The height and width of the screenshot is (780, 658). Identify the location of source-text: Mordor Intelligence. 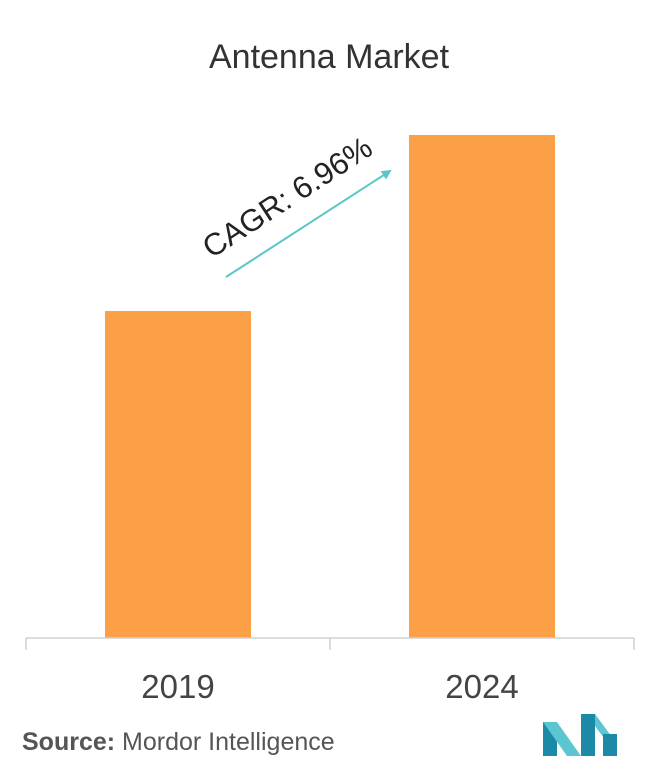
(225, 742).